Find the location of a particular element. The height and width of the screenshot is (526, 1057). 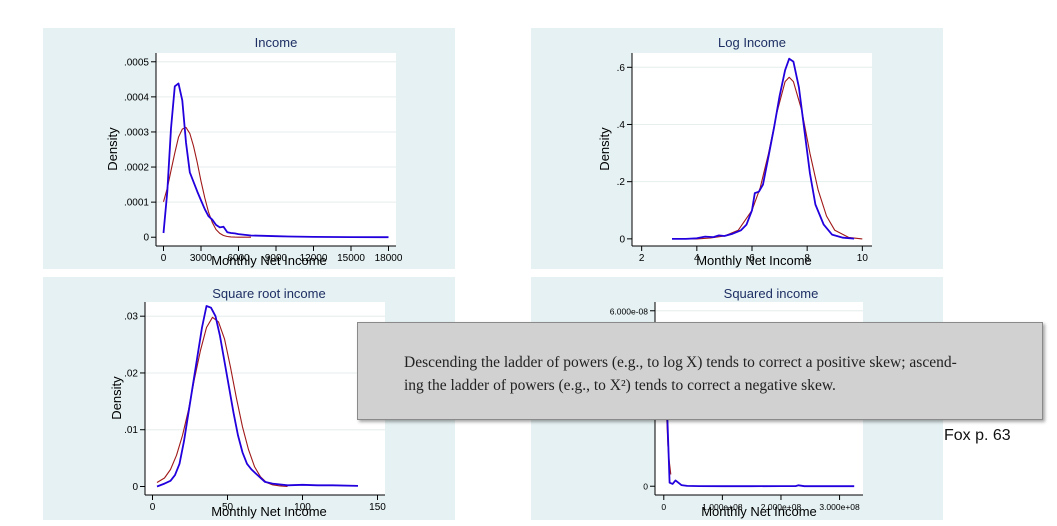

x-tick-label: 6000 is located at coordinates (238, 258).